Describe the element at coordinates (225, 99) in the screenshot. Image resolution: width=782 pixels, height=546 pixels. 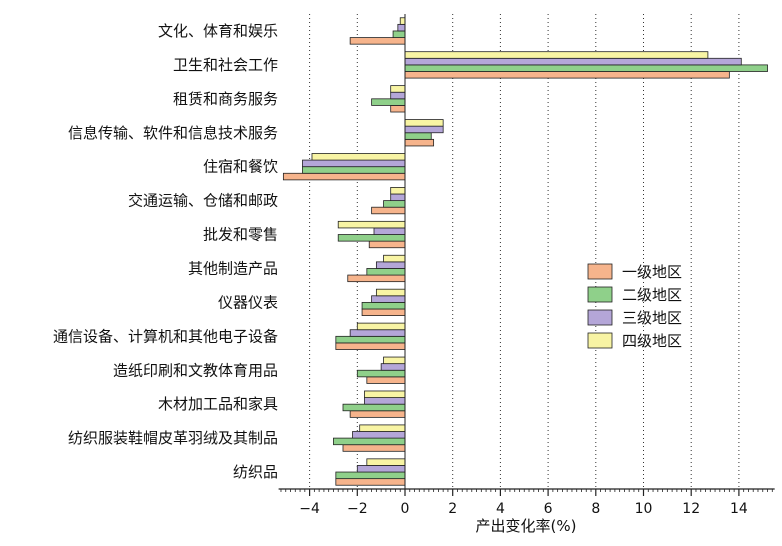
I see `category-label: 租赁和商务服务` at that location.